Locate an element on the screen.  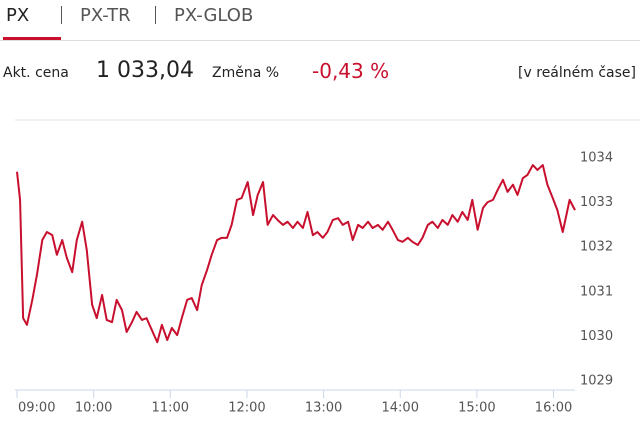
x-tick-label: 14:00 is located at coordinates (400, 408).